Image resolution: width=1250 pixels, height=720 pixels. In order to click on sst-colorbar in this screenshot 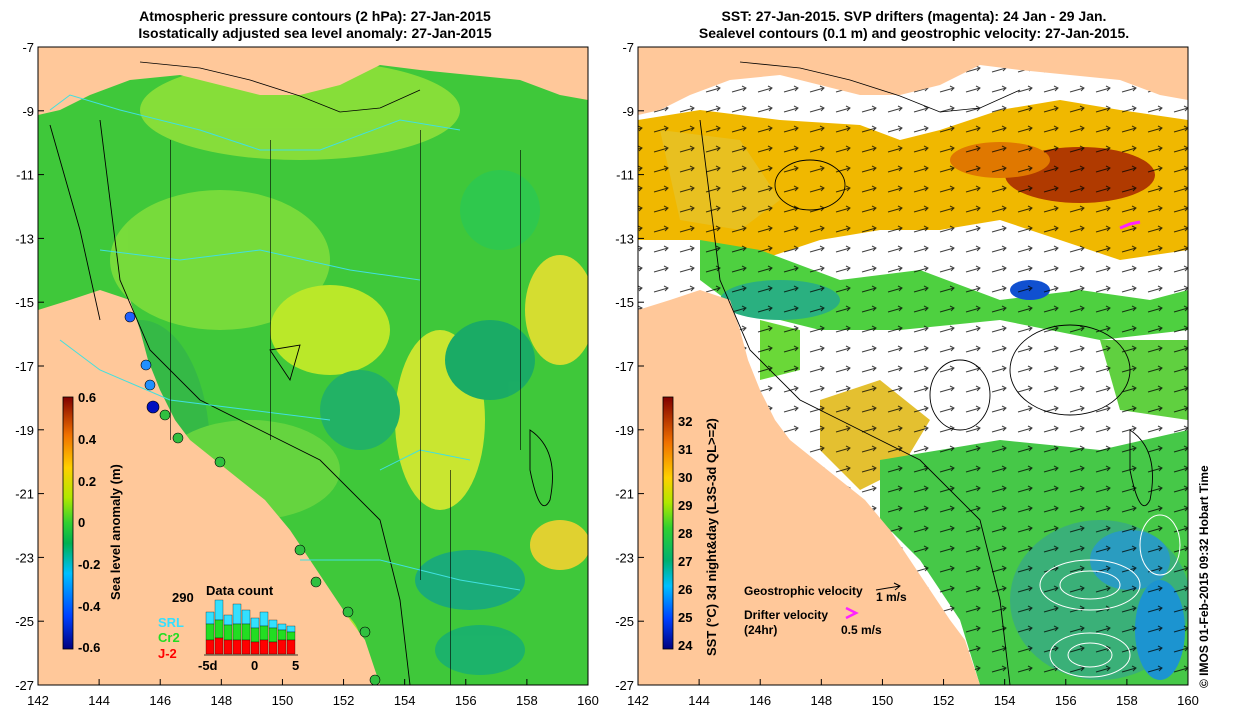, I will do `click(668, 523)`.